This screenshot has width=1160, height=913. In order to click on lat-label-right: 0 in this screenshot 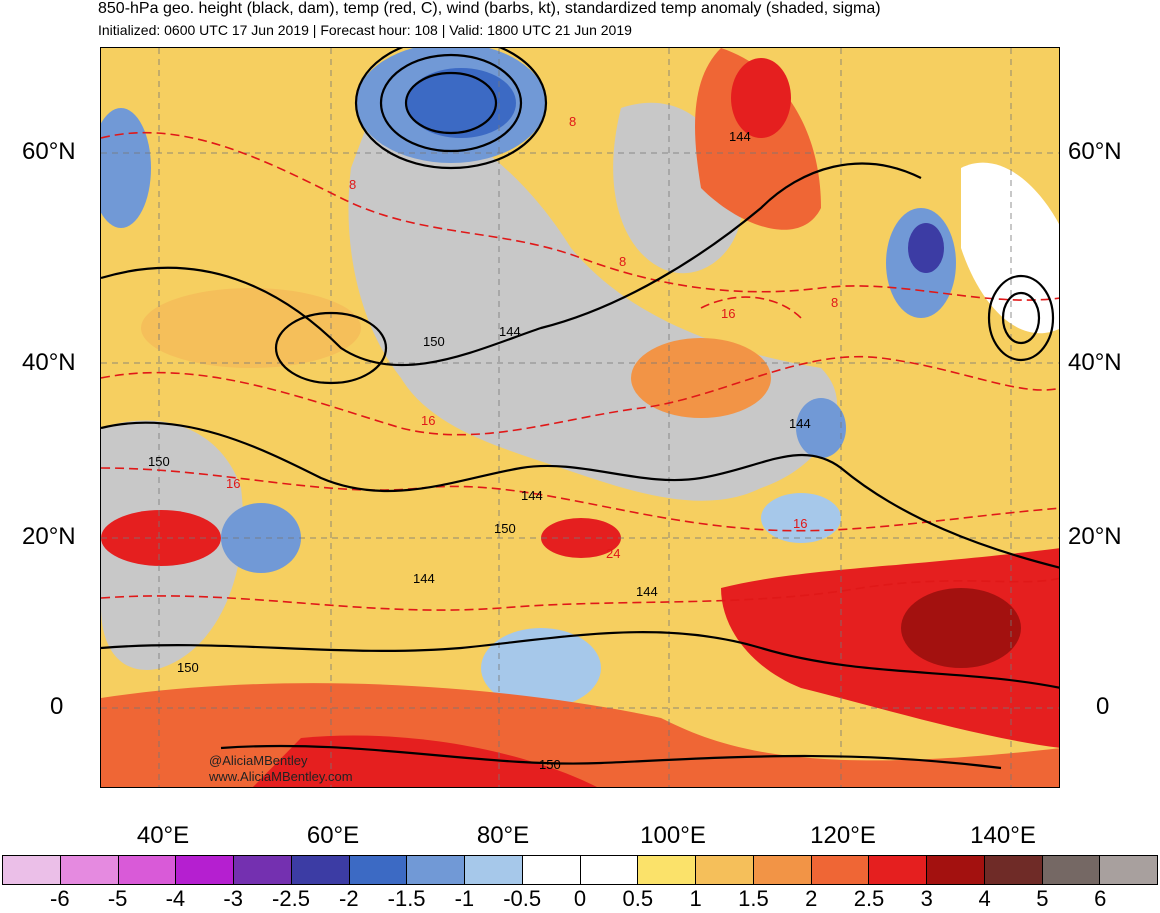, I will do `click(1103, 706)`.